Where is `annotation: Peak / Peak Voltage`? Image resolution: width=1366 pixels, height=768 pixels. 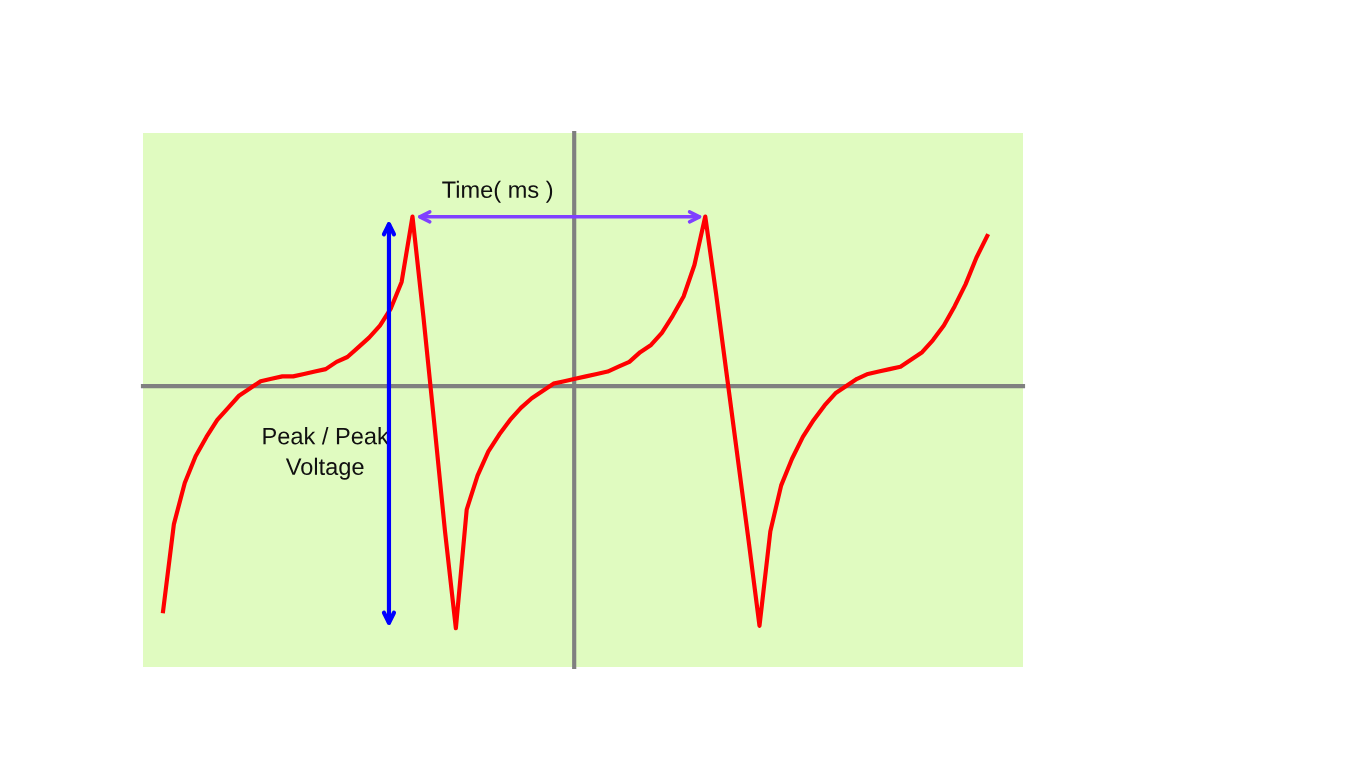 annotation: Peak / Peak Voltage is located at coordinates (326, 453).